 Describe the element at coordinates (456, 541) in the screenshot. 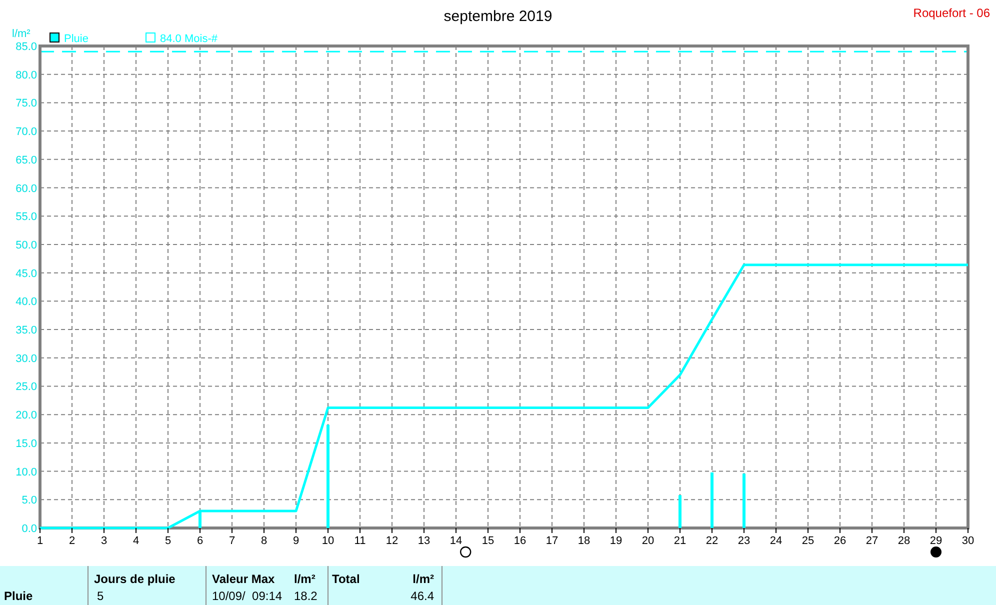

I see `x-tick-label: 14` at that location.